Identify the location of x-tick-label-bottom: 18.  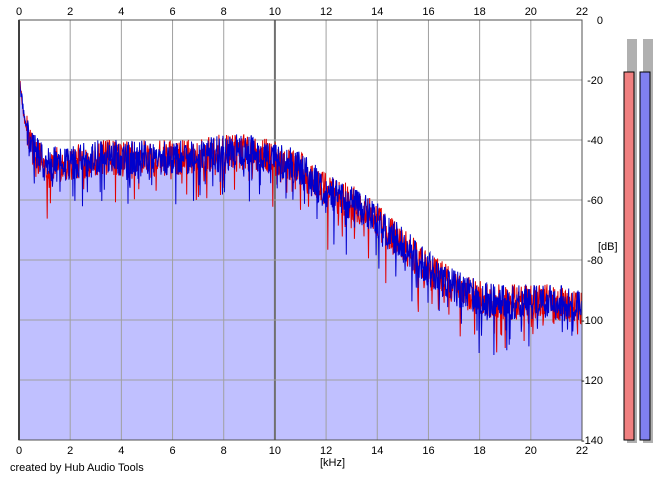
(480, 451).